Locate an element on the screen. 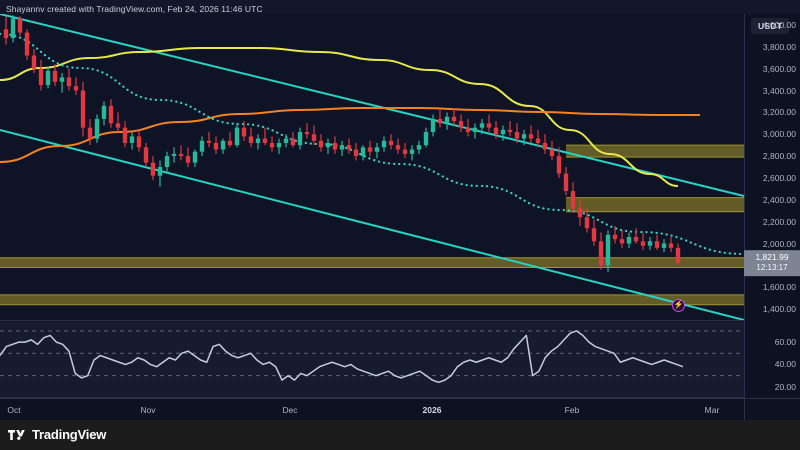 The width and height of the screenshot is (800, 450). price-axis-tick-label: 3,000.00 is located at coordinates (779, 134).